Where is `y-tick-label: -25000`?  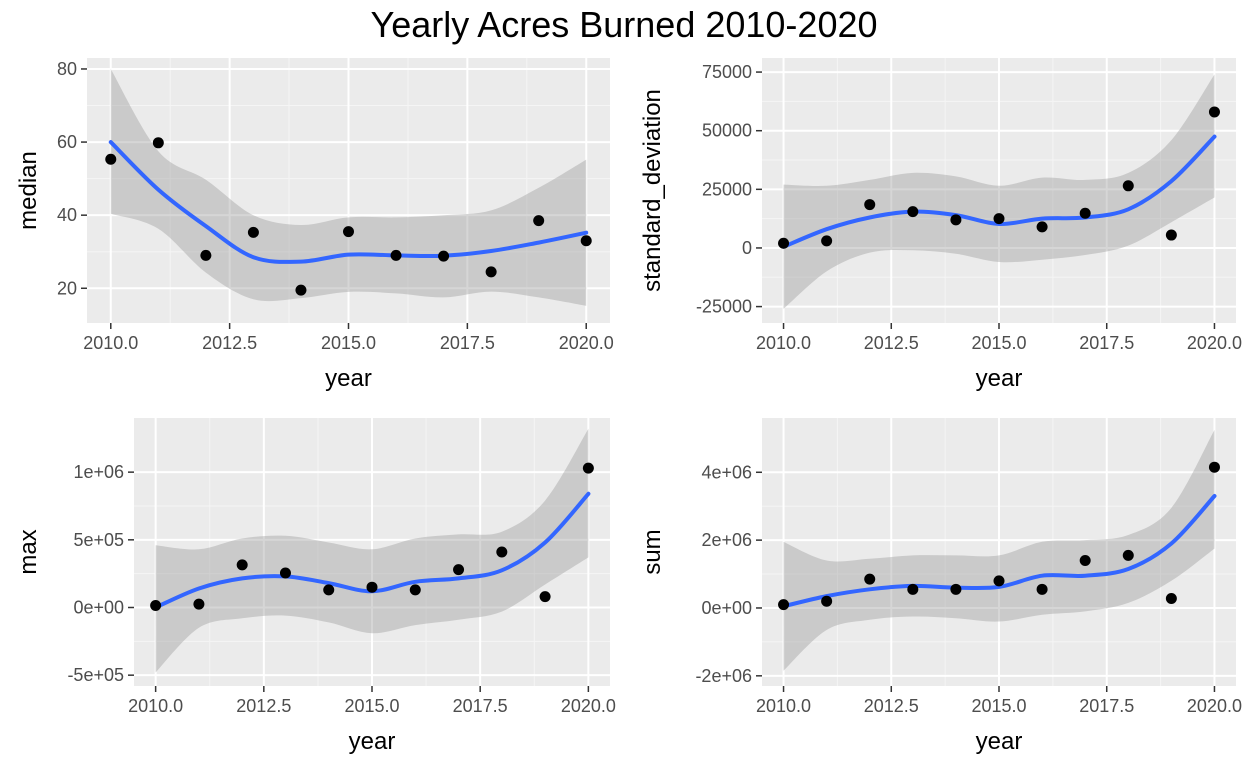
y-tick-label: -25000 is located at coordinates (724, 307).